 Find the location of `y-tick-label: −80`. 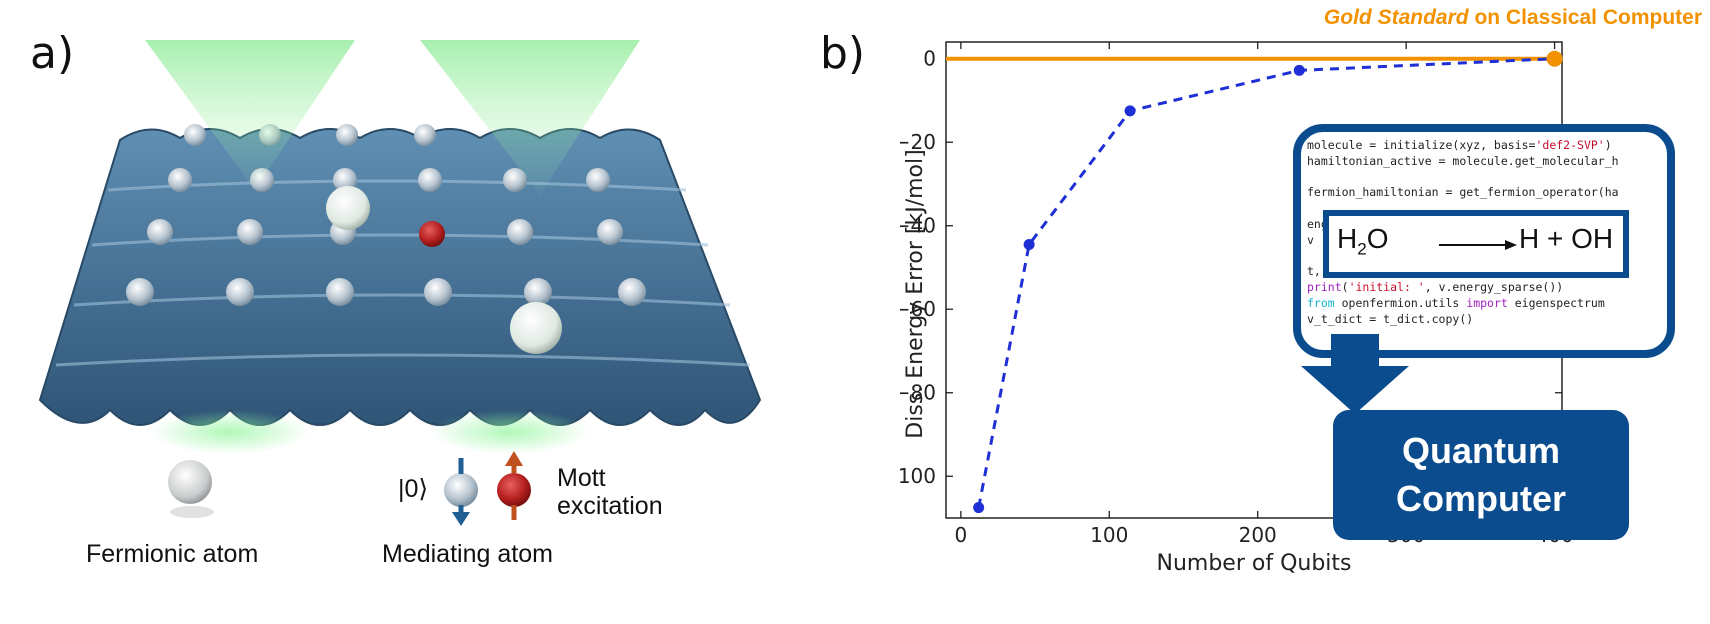

y-tick-label: −80 is located at coordinates (918, 393).